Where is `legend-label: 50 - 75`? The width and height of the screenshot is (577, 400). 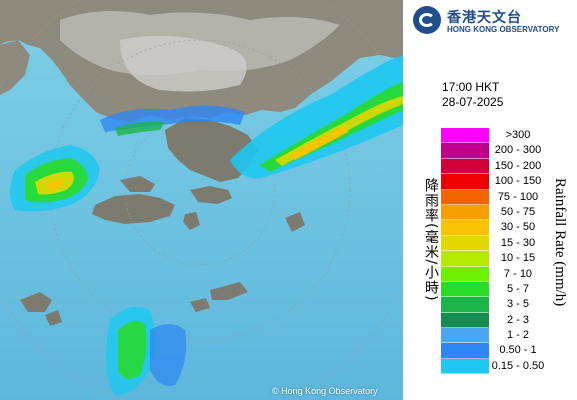
legend-label: 50 - 75 is located at coordinates (518, 211).